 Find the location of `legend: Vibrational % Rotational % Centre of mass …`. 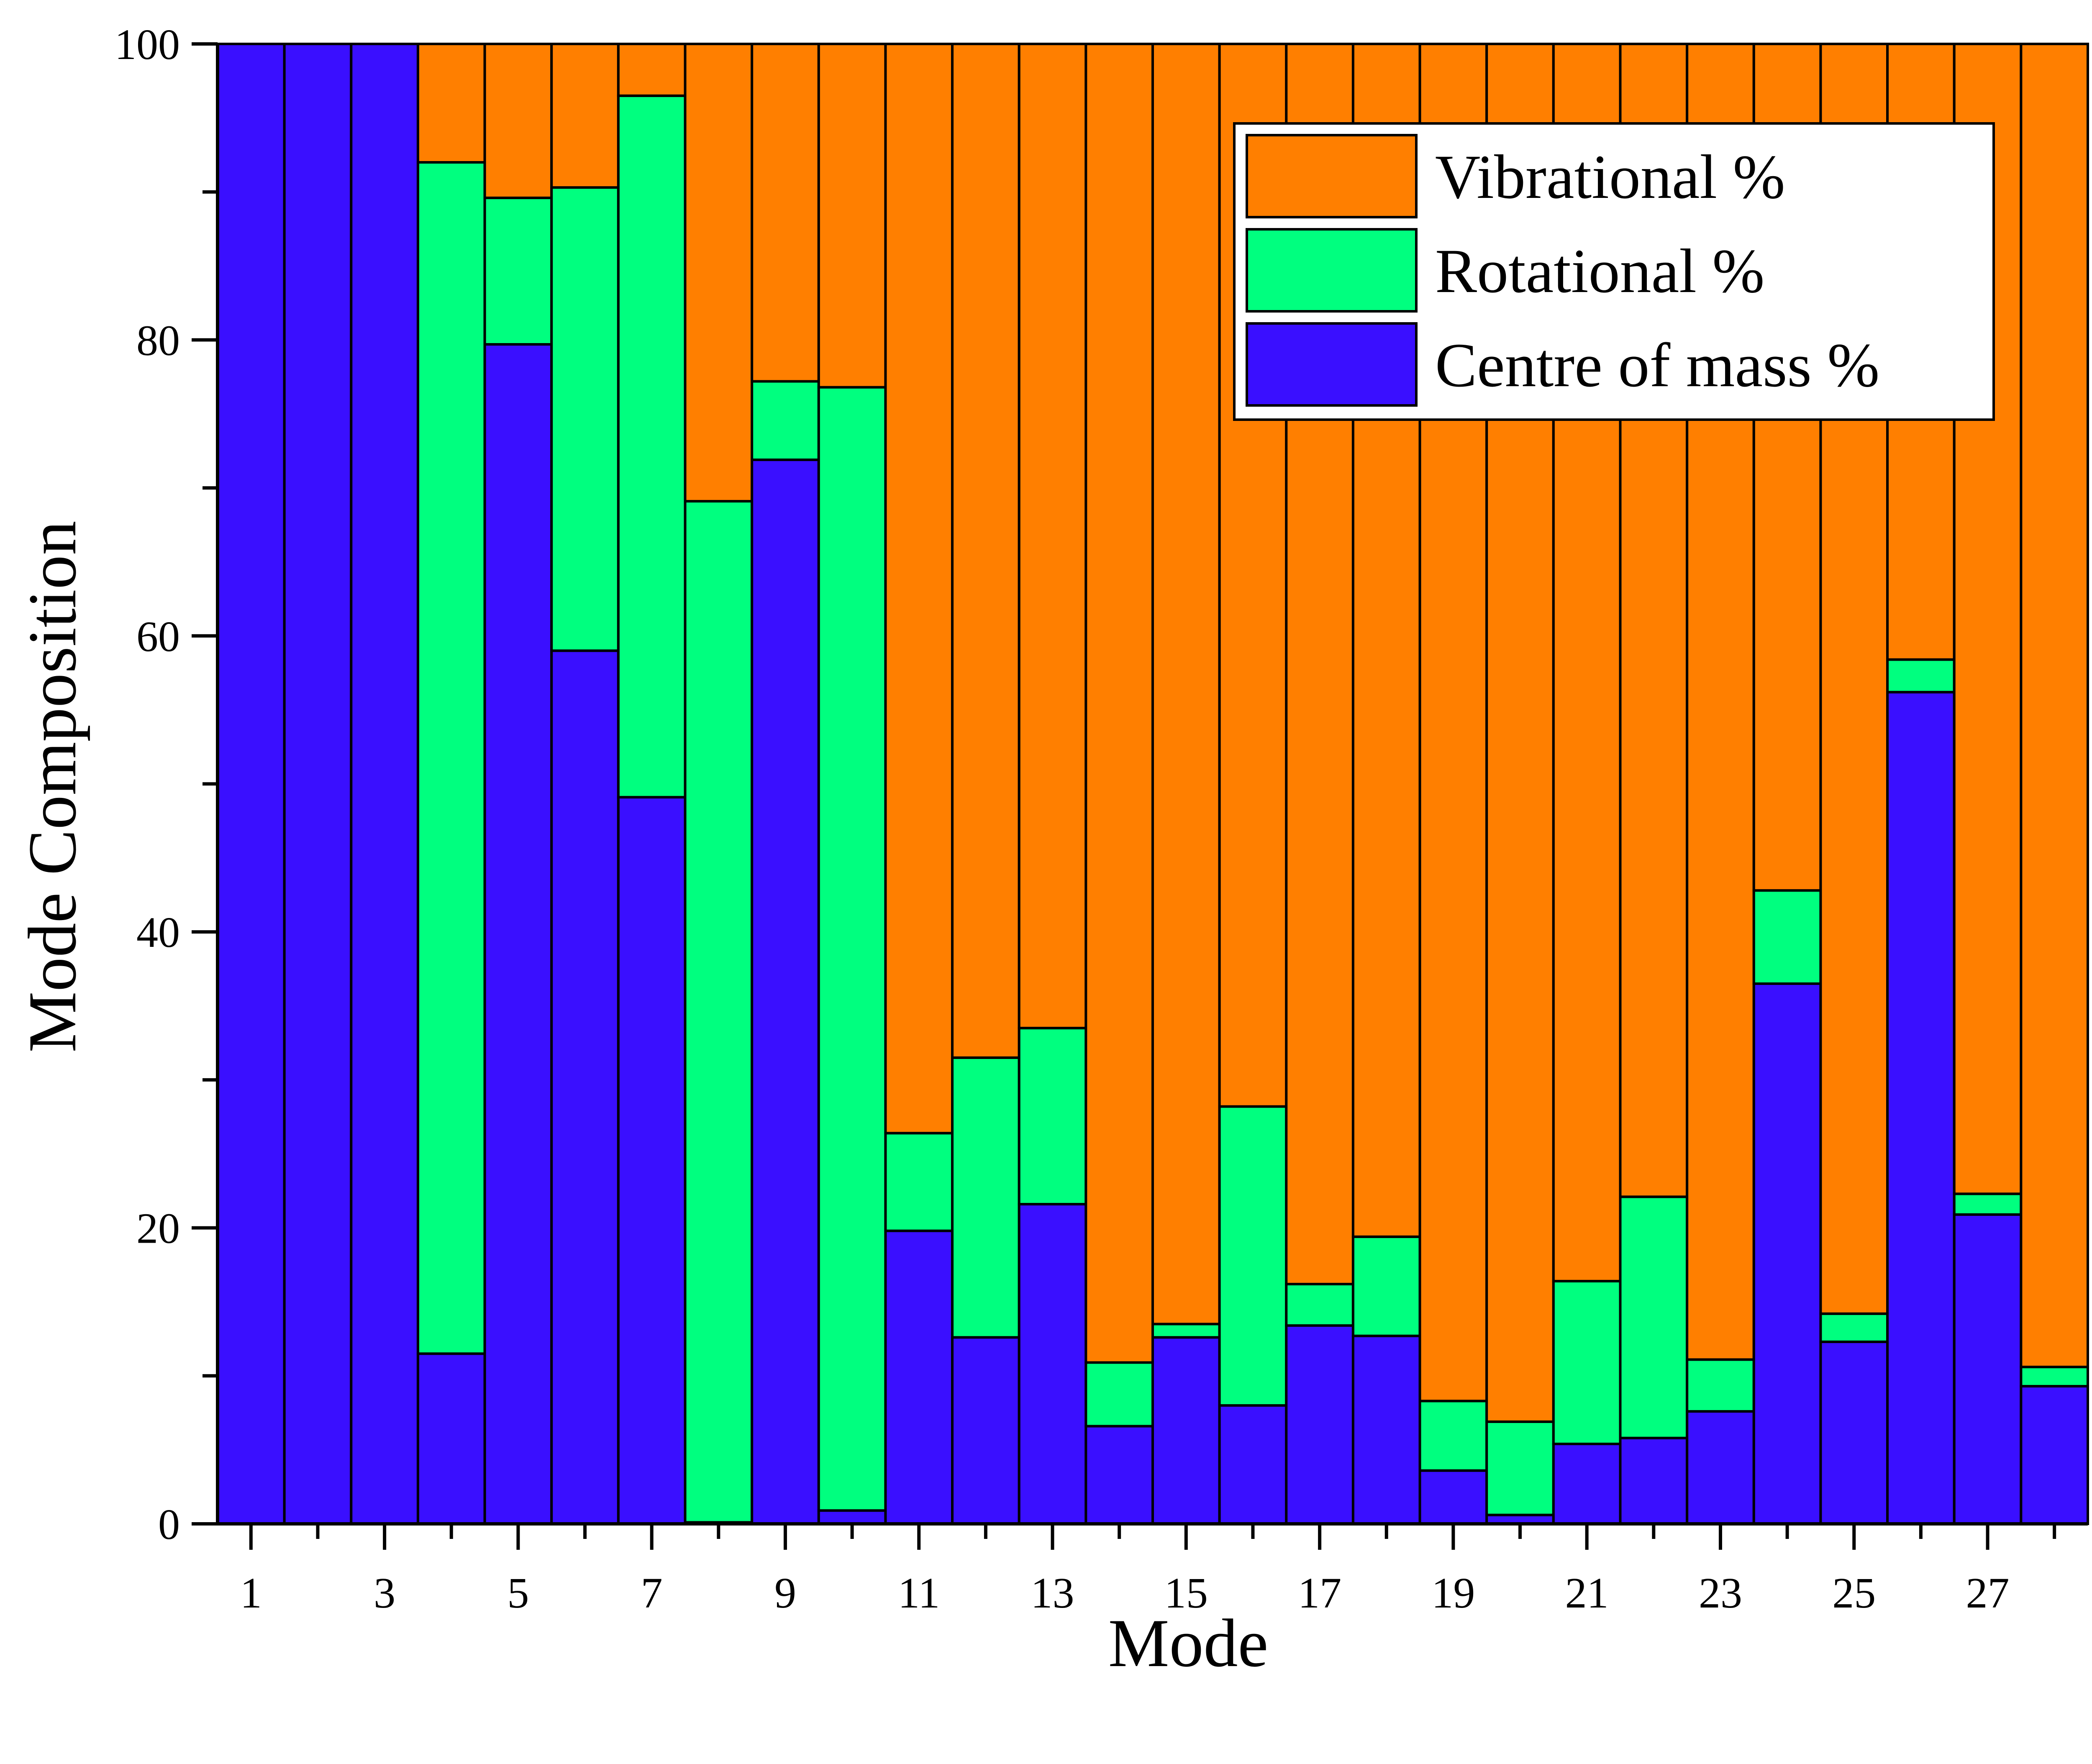

legend: Vibrational % Rotational % Centre of mass … is located at coordinates (1614, 271).